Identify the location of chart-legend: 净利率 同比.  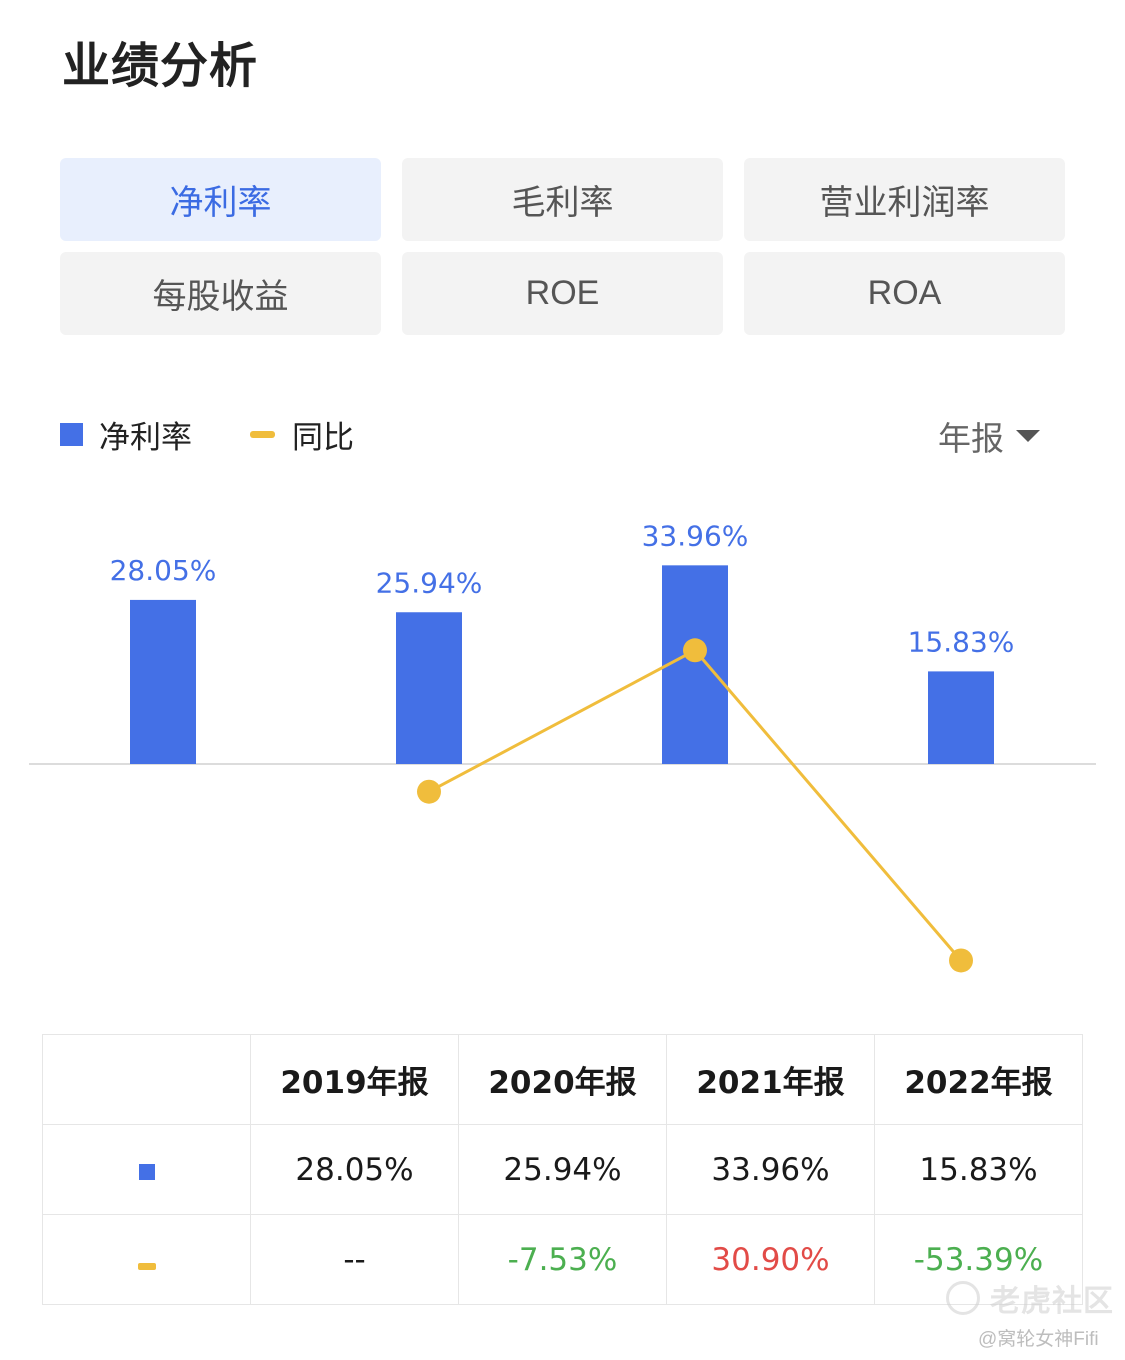
(236, 434).